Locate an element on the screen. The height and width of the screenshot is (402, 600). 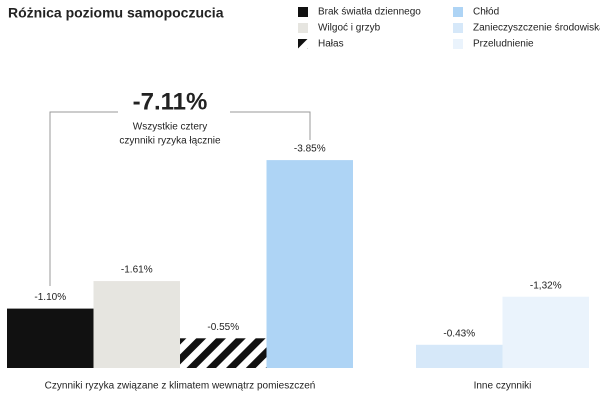
legend-label: Przeludnienie is located at coordinates (503, 44).